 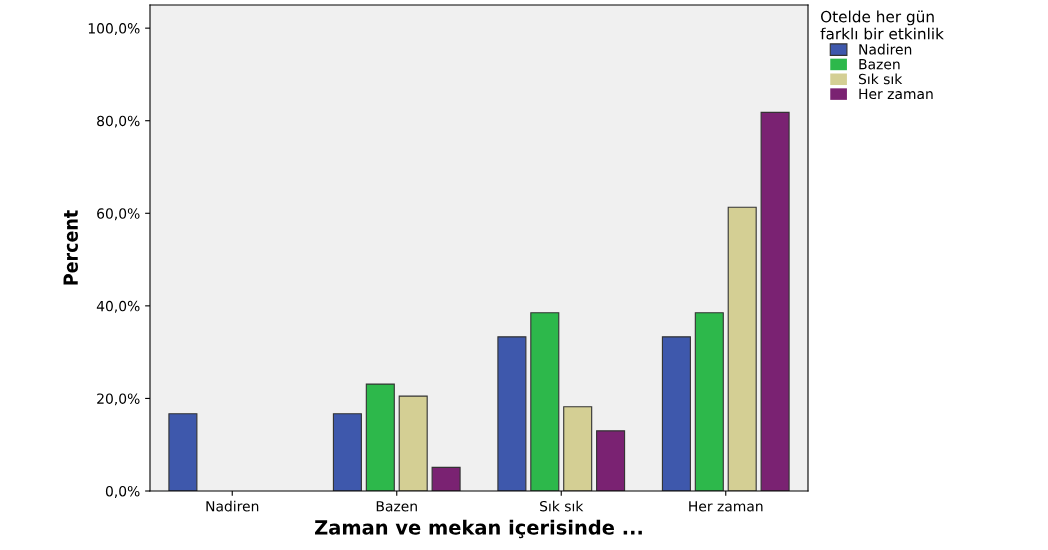 I want to click on legend-label: Bazen, so click(x=879, y=64).